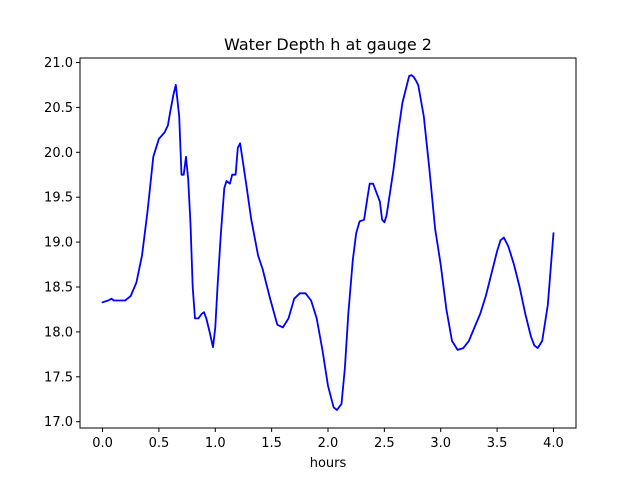  Describe the element at coordinates (58, 332) in the screenshot. I see `y-tick-label: 18.0` at that location.